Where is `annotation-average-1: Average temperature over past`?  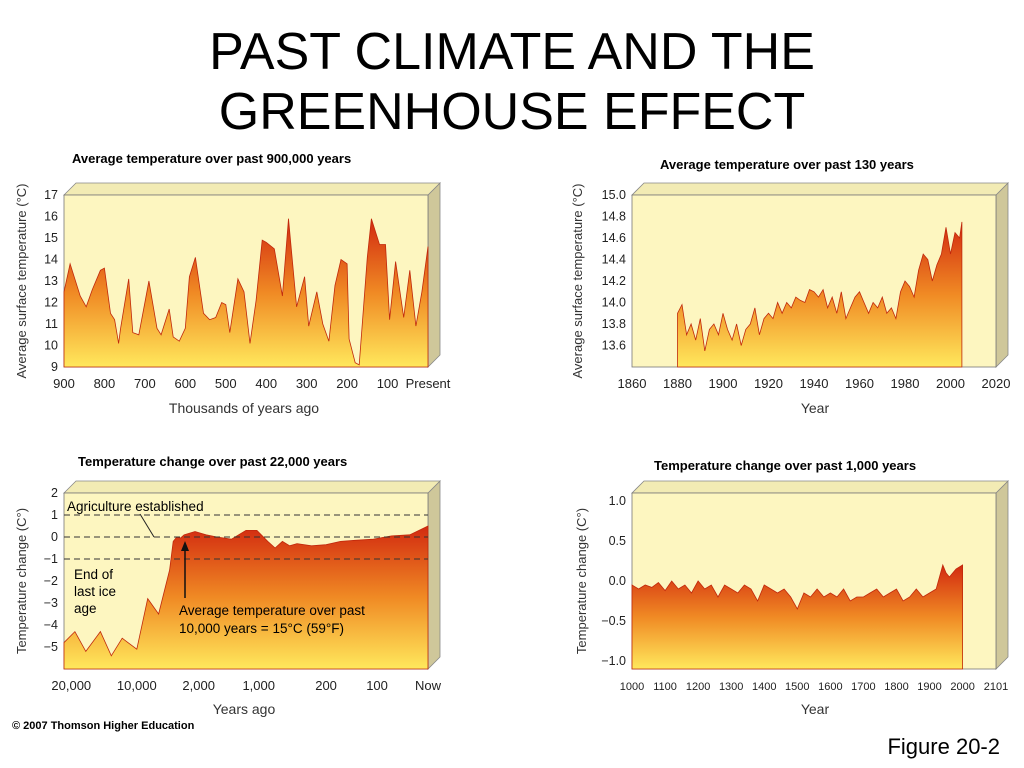 annotation-average-1: Average temperature over past is located at coordinates (272, 610).